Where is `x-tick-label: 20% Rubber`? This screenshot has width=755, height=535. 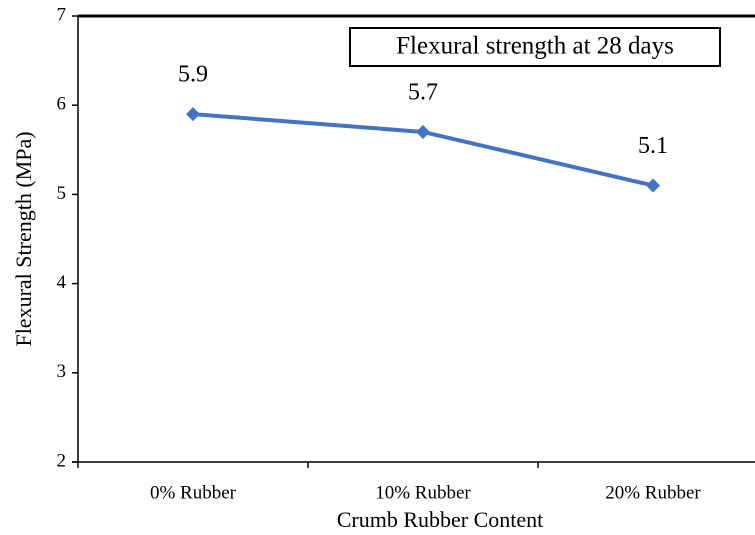 x-tick-label: 20% Rubber is located at coordinates (653, 492).